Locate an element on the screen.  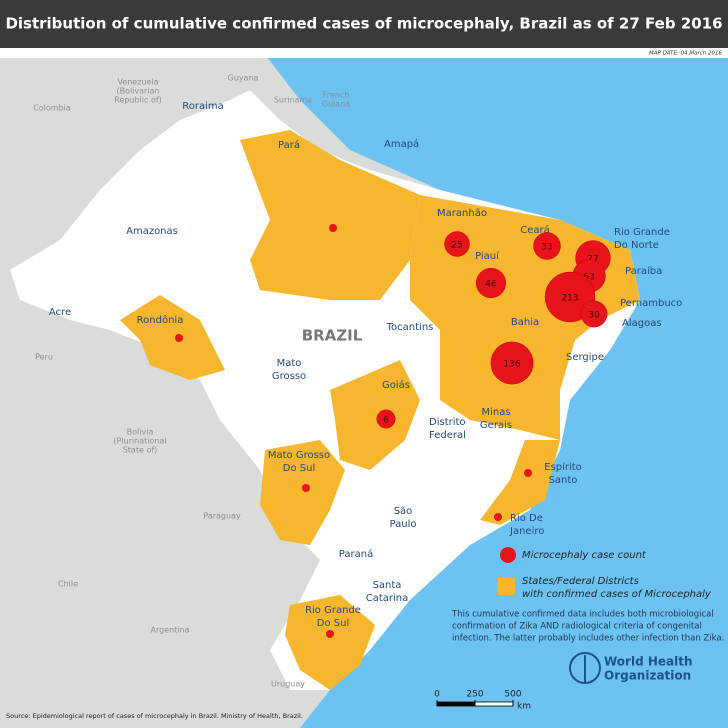
country-label: French is located at coordinates (336, 95).